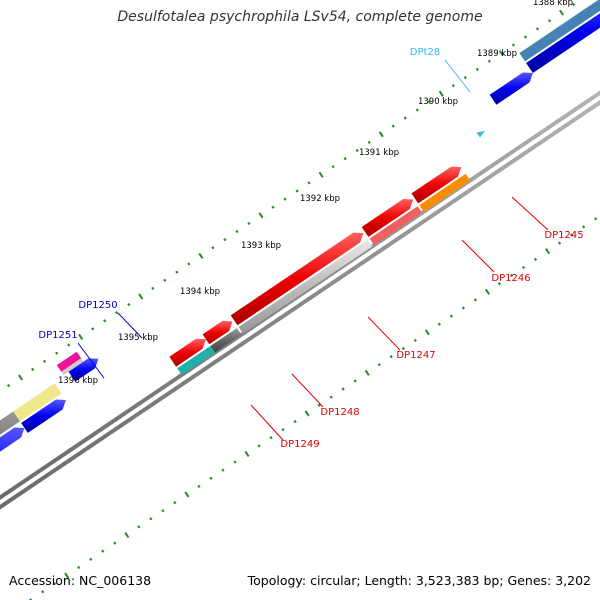 Image resolution: width=600 pixels, height=600 pixels. Describe the element at coordinates (261, 246) in the screenshot. I see `tick-label: 1393 kbp` at that location.